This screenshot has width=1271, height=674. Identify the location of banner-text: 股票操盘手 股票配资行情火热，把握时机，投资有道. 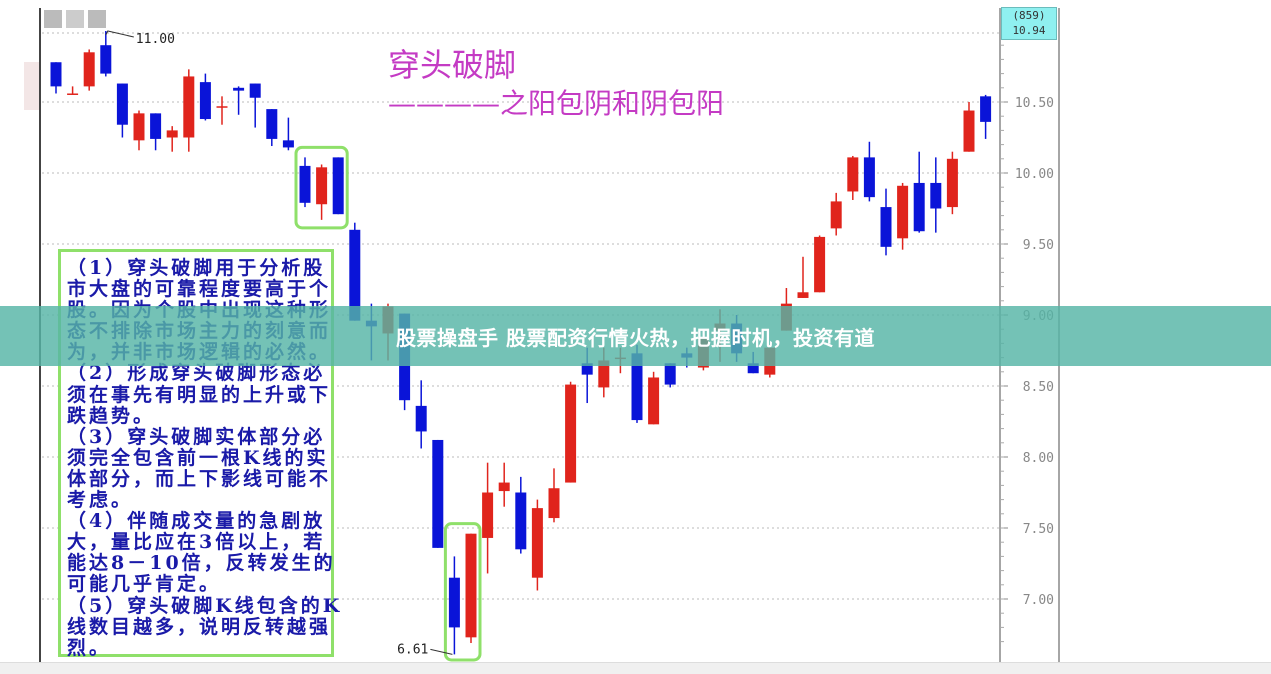
(635, 337).